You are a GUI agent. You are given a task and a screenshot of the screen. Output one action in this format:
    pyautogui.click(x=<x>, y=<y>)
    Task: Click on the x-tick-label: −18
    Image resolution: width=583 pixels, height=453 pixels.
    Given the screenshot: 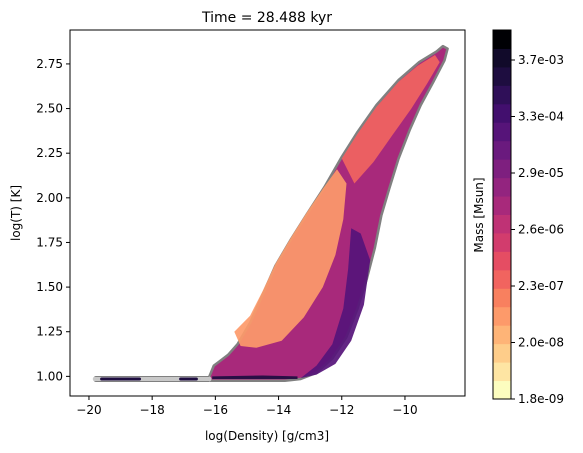 What is the action you would take?
    pyautogui.click(x=151, y=410)
    